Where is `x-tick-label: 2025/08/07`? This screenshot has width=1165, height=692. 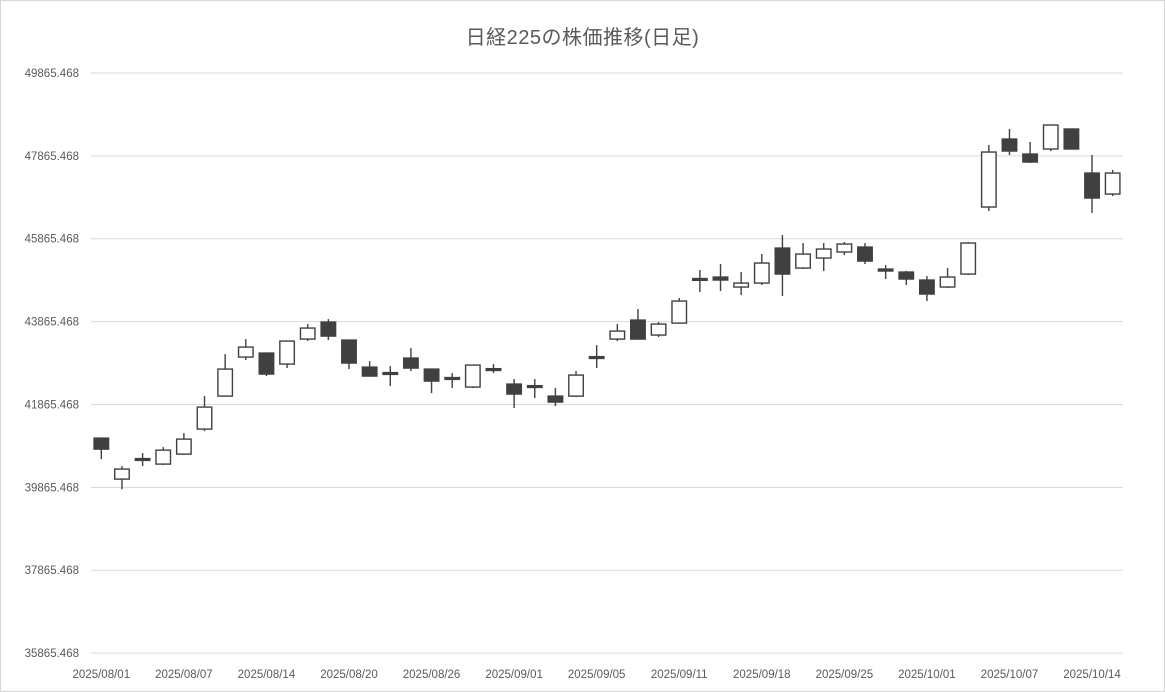 x-tick-label: 2025/08/07 is located at coordinates (184, 675).